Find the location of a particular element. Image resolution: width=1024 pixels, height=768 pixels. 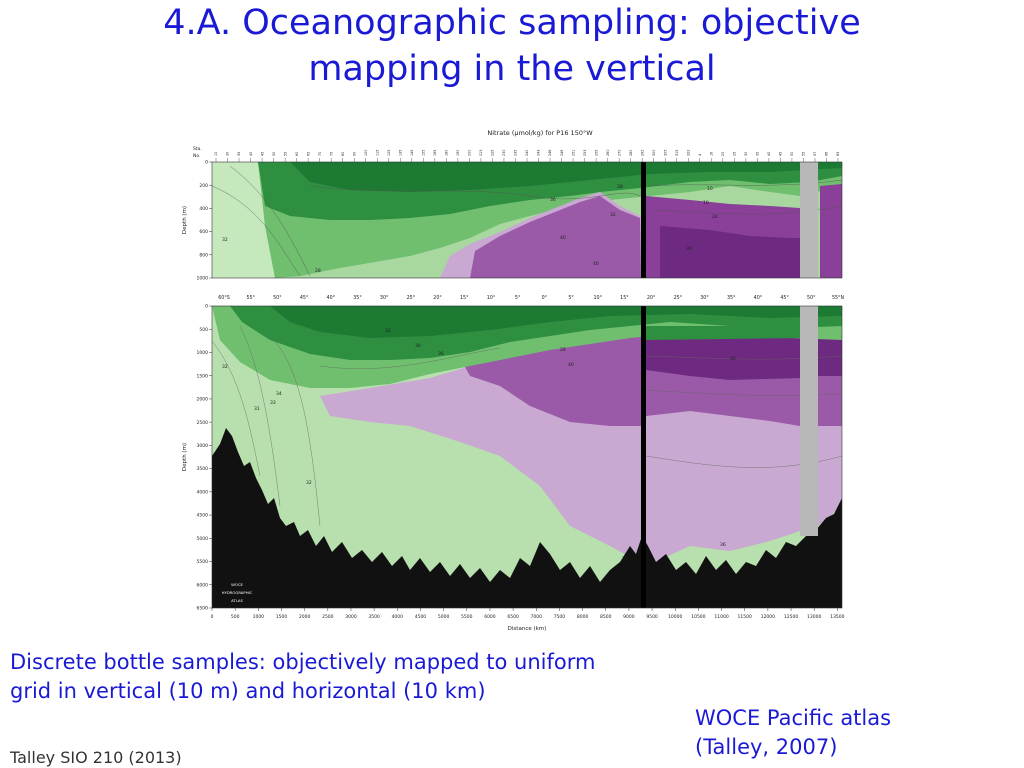

latitude-tick-label: 55°N is located at coordinates (838, 298).